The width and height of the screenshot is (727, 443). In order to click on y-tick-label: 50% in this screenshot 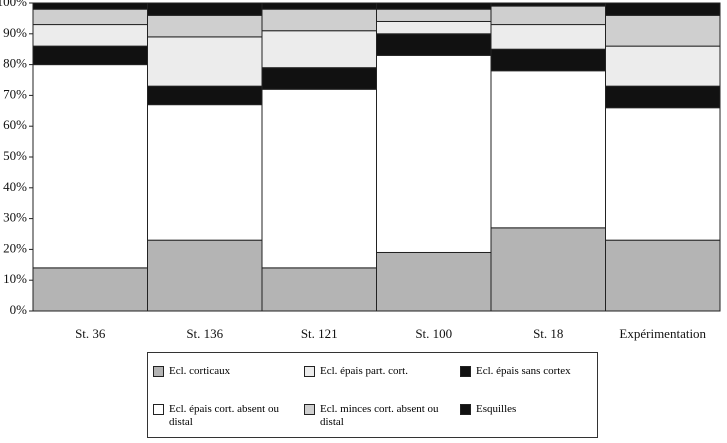, I will do `click(15, 155)`.